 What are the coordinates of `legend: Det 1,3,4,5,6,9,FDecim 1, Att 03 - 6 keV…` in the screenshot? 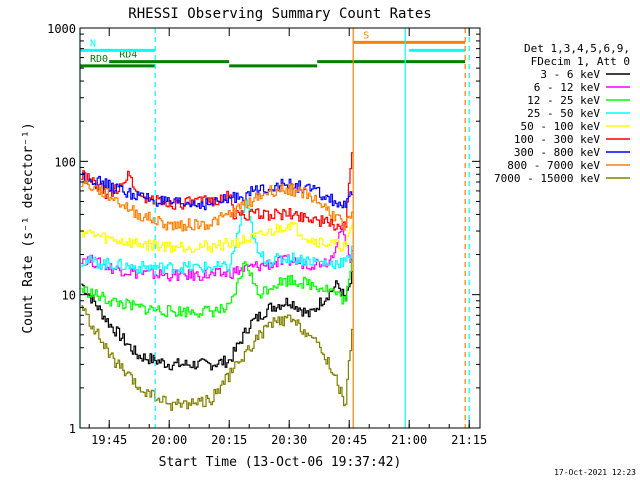 It's located at (562, 113).